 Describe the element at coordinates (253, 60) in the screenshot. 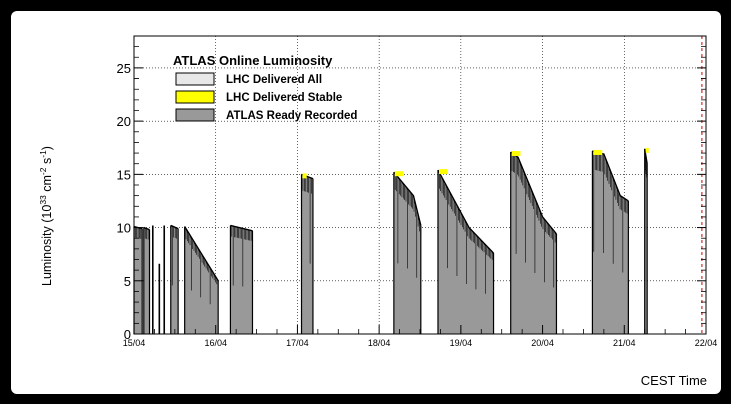

I see `legend-title: ATLAS Online Luminosity` at that location.